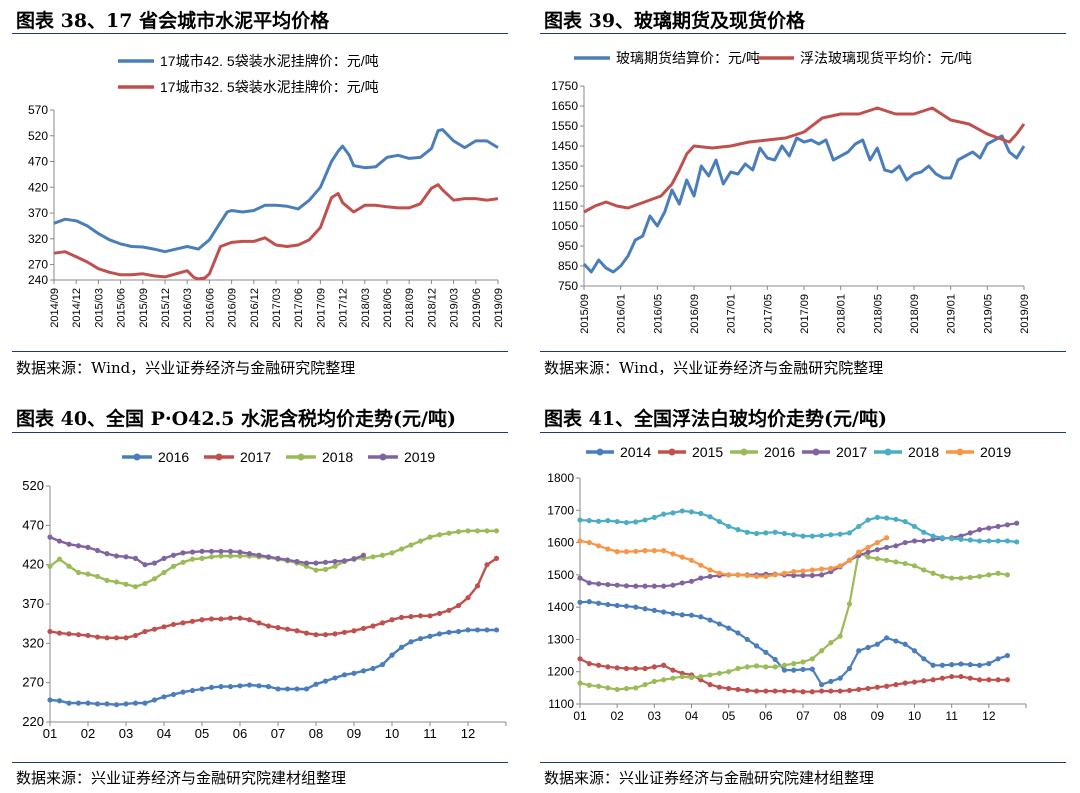  What do you see at coordinates (803, 432) in the screenshot?
I see `title-rule` at bounding box center [803, 432].